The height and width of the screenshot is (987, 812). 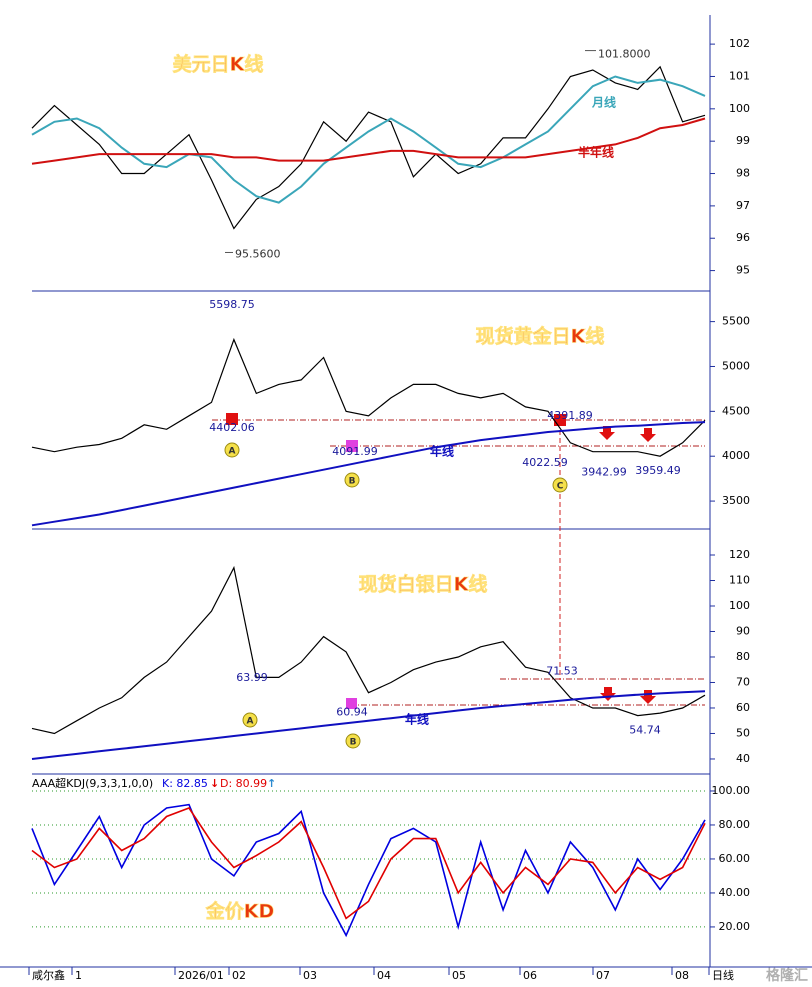 I want to click on x-tick-label: 04, so click(x=384, y=975).